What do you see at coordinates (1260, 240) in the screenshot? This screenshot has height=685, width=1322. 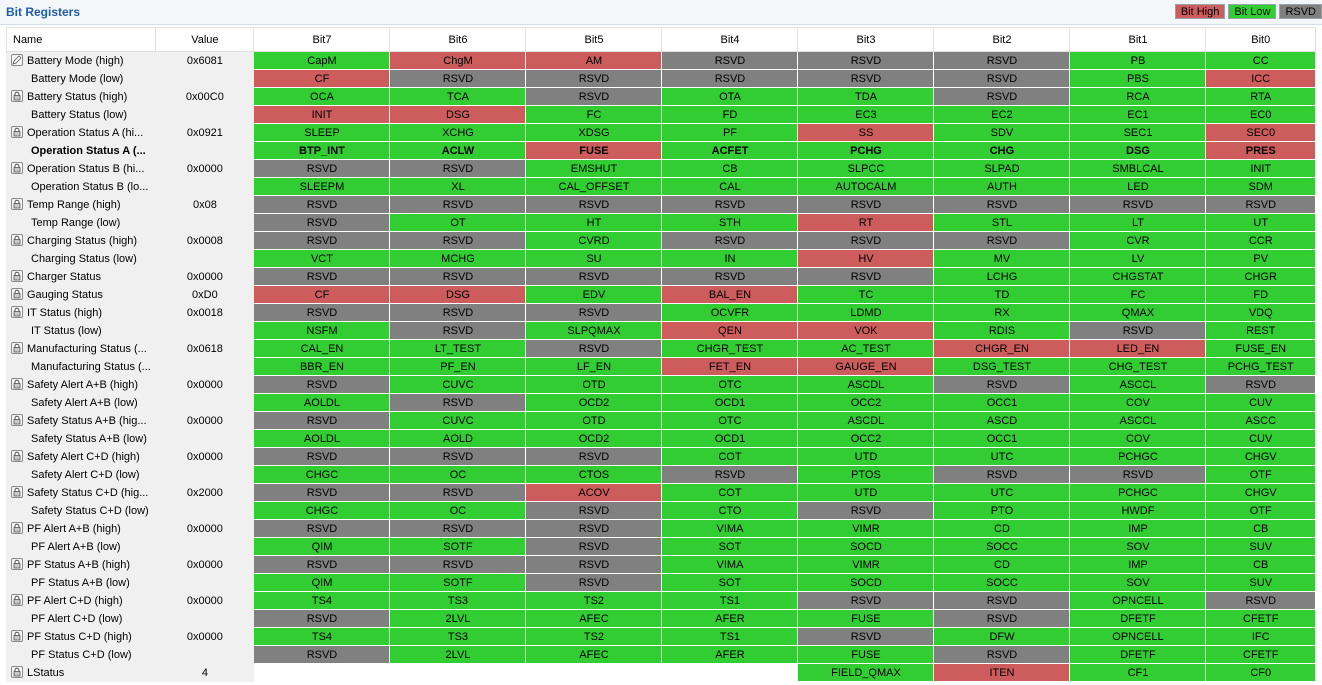 I see `bit-cell: CCR` at bounding box center [1260, 240].